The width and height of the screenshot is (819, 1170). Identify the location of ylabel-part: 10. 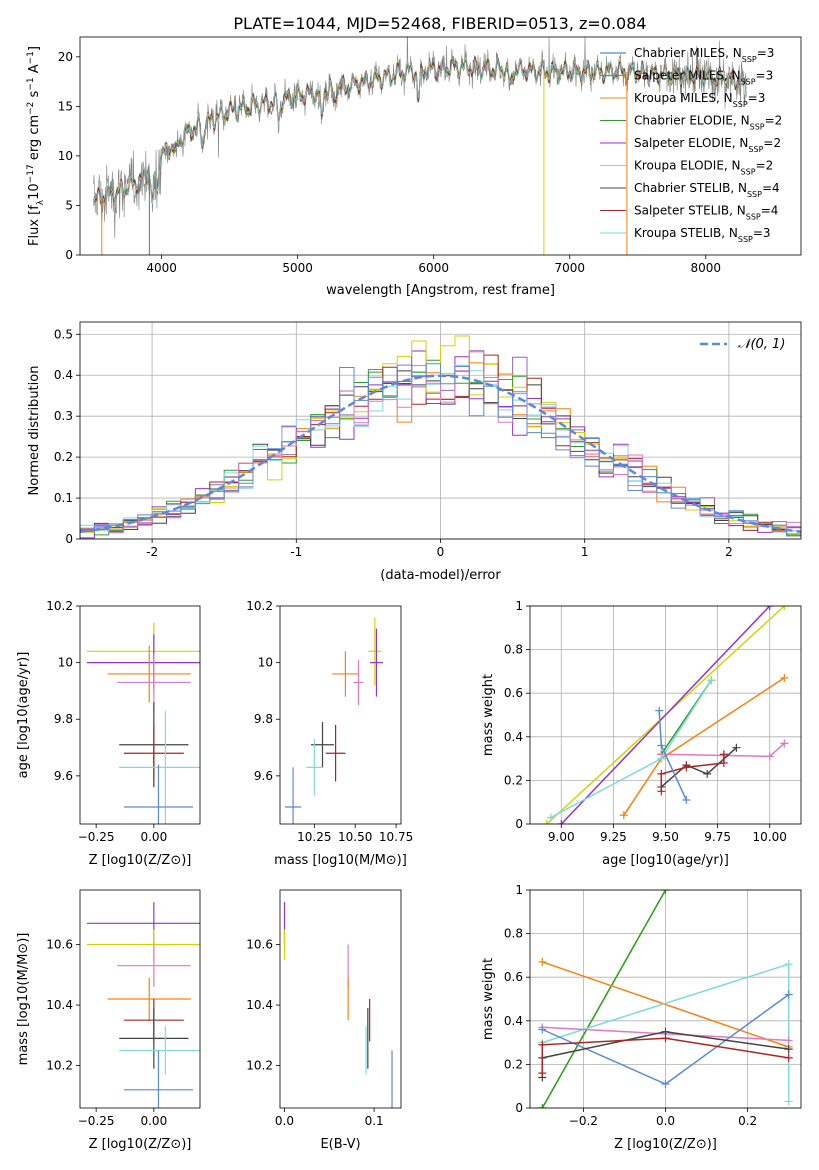
(34, 191).